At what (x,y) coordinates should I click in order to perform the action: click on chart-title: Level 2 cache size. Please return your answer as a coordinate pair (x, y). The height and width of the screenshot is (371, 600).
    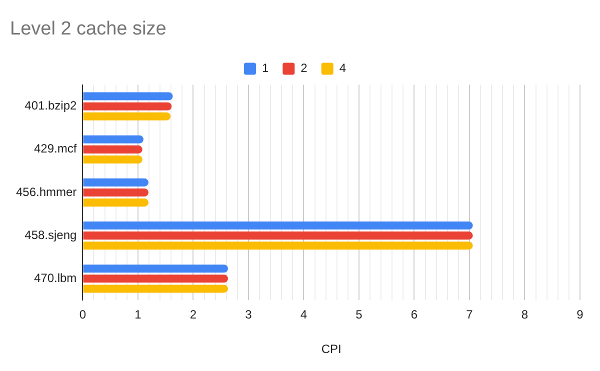
    Looking at the image, I should click on (88, 29).